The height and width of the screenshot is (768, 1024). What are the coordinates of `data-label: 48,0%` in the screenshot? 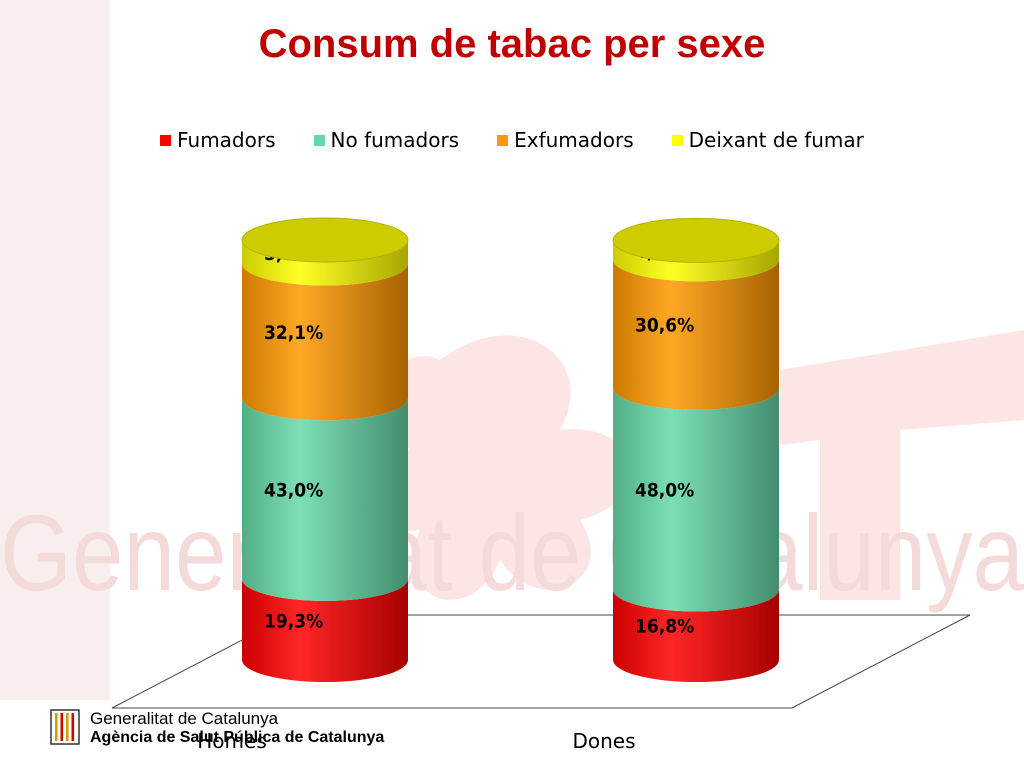 It's located at (664, 491).